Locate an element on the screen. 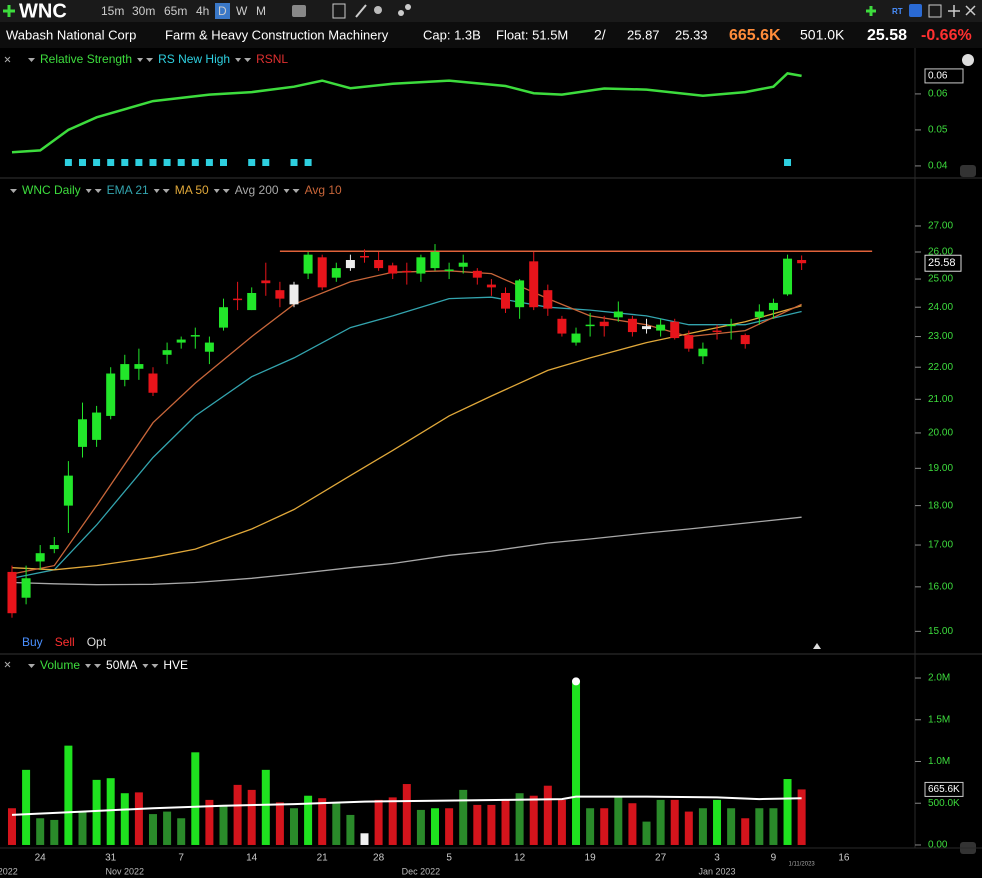 The width and height of the screenshot is (982, 878). legend-item: 50MA is located at coordinates (121, 665).